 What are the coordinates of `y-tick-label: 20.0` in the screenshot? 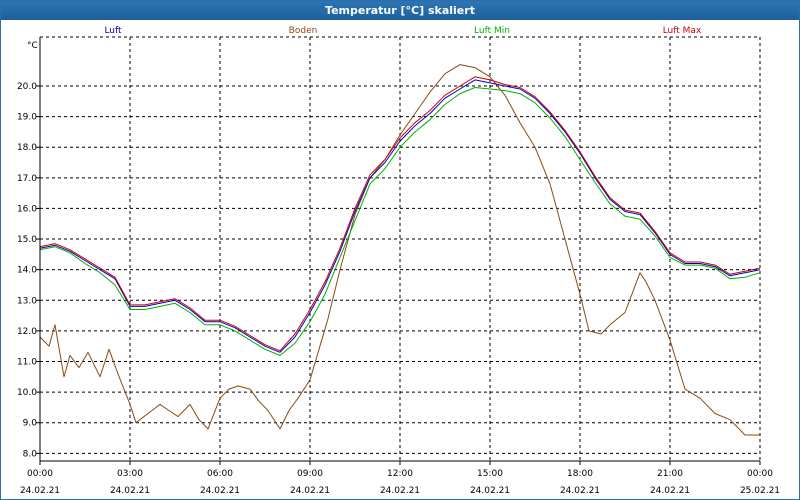 It's located at (27, 87).